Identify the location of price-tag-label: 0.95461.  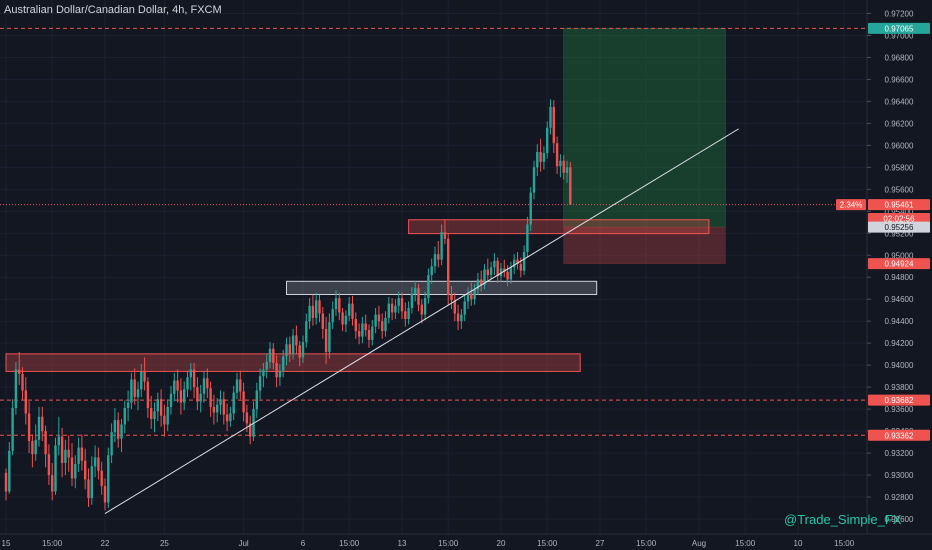
(899, 205).